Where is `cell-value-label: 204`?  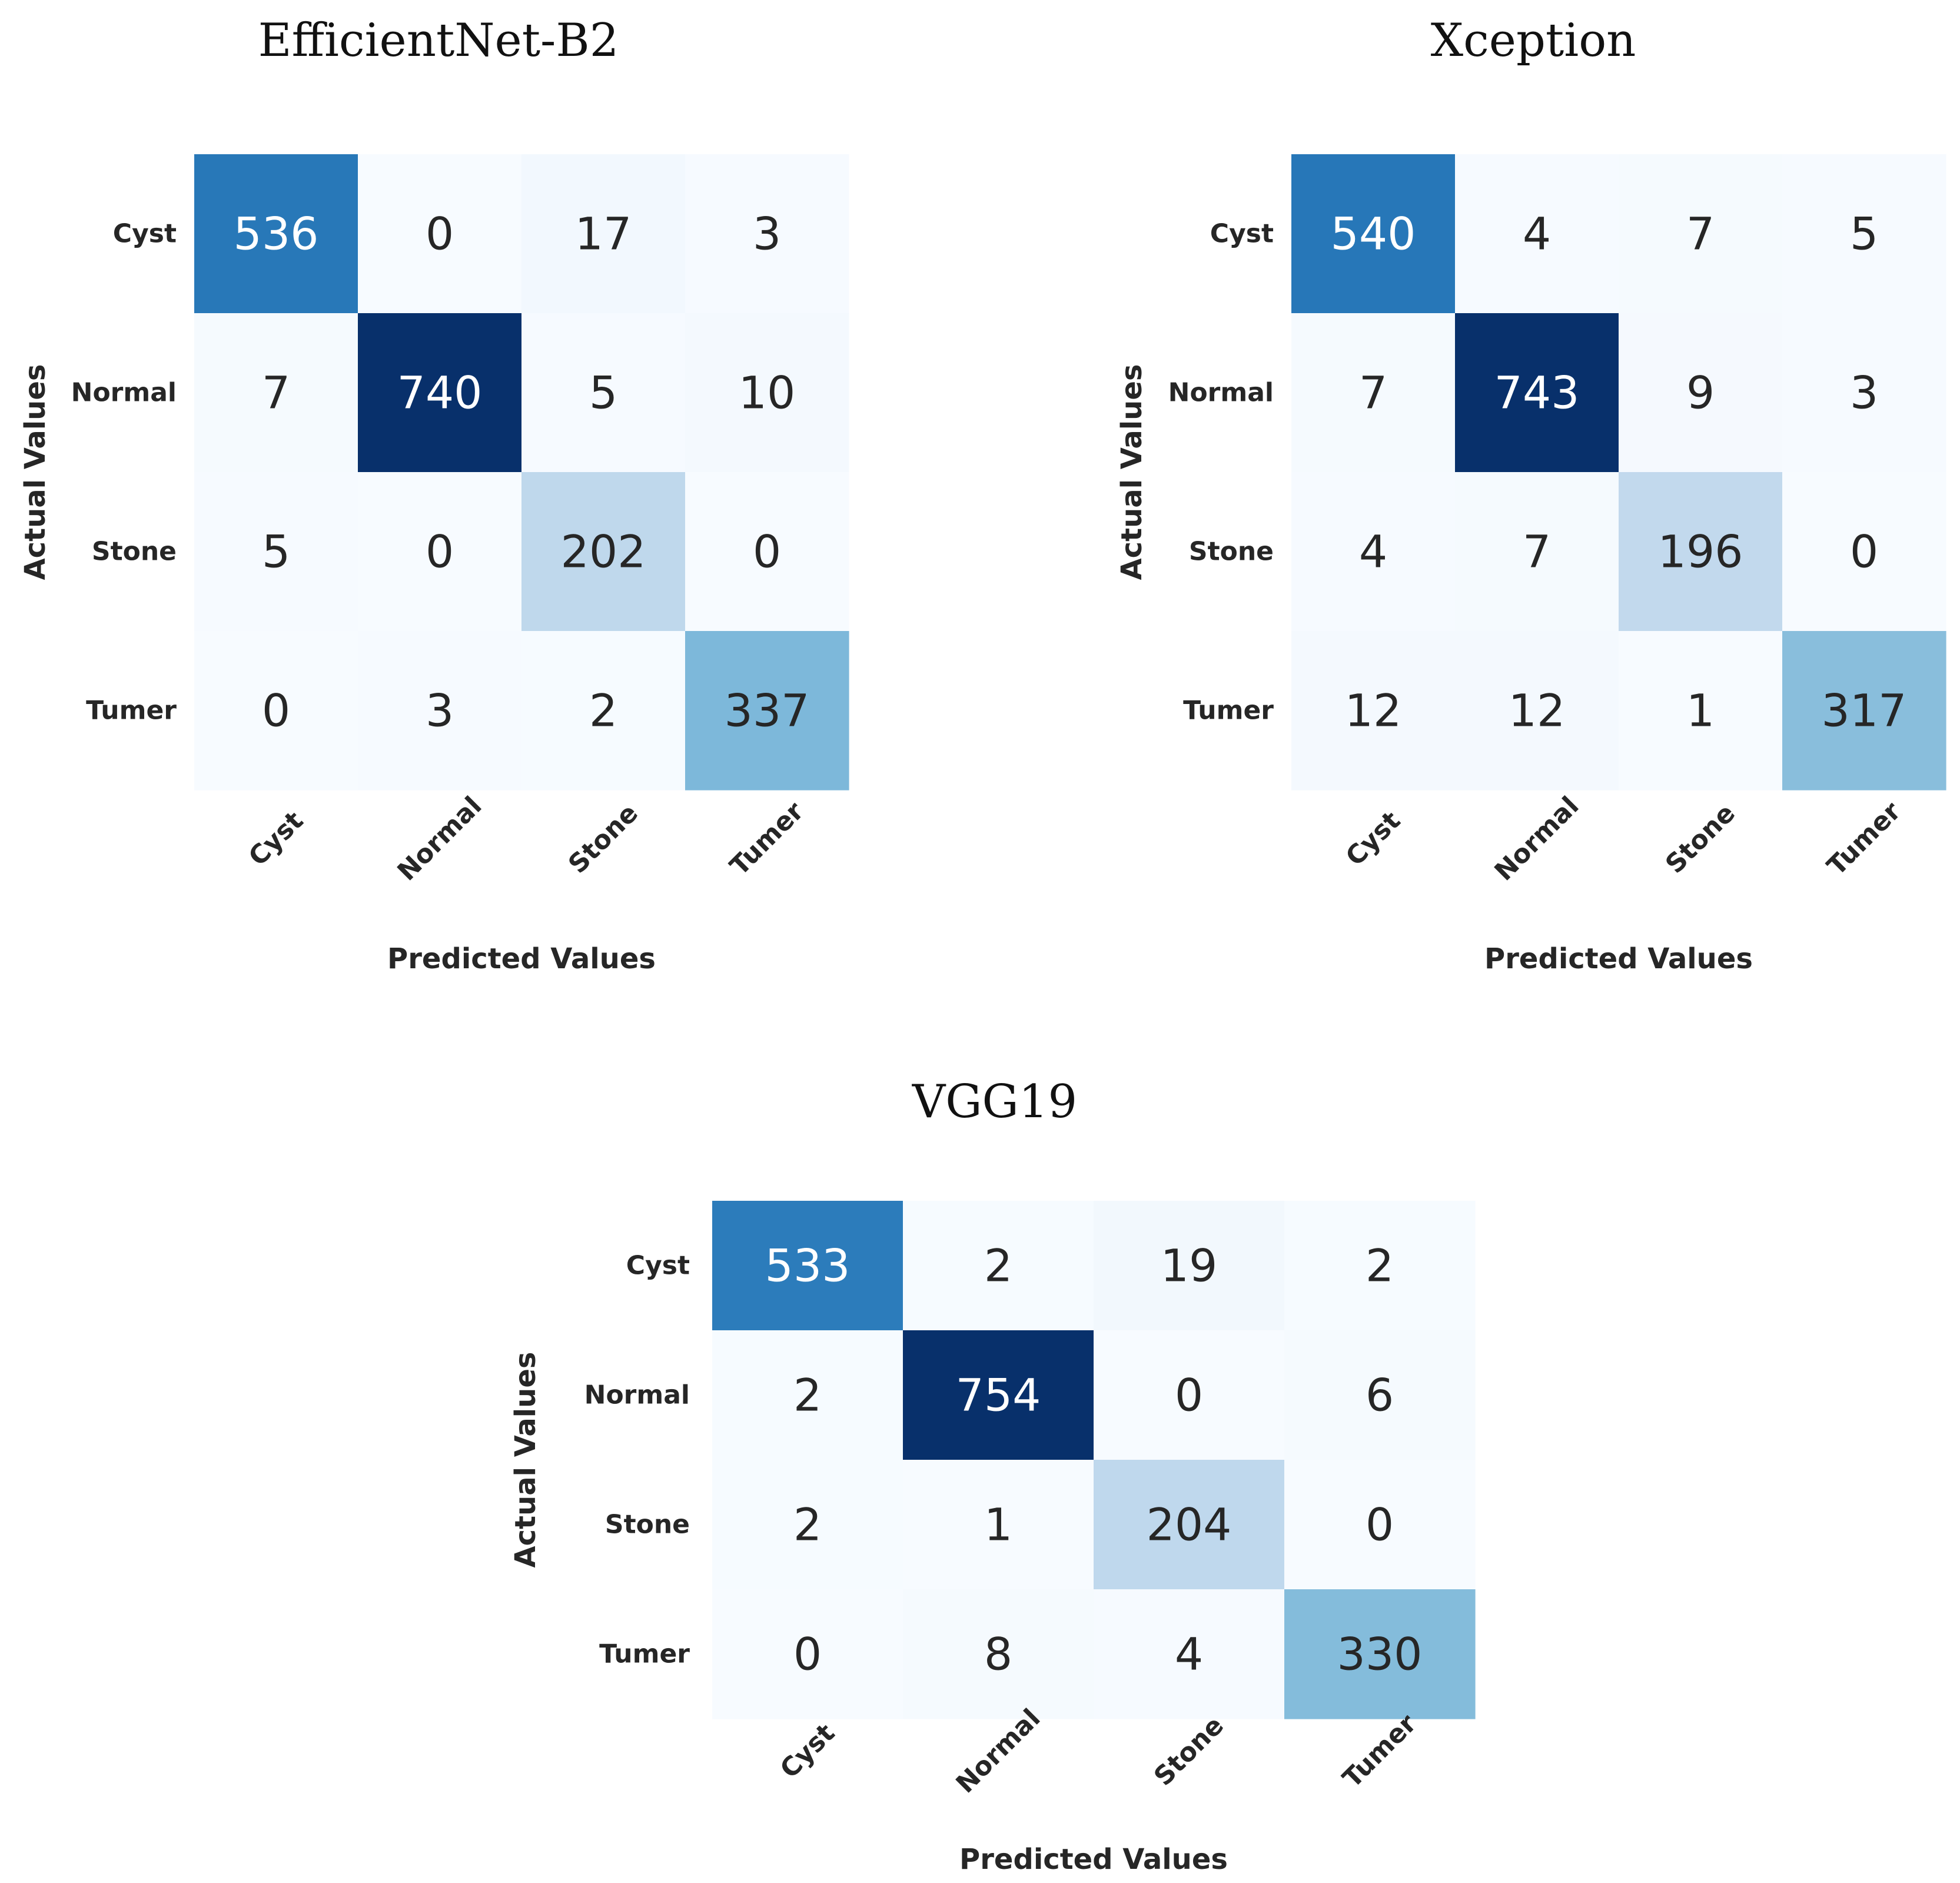
cell-value-label: 204 is located at coordinates (1188, 1525).